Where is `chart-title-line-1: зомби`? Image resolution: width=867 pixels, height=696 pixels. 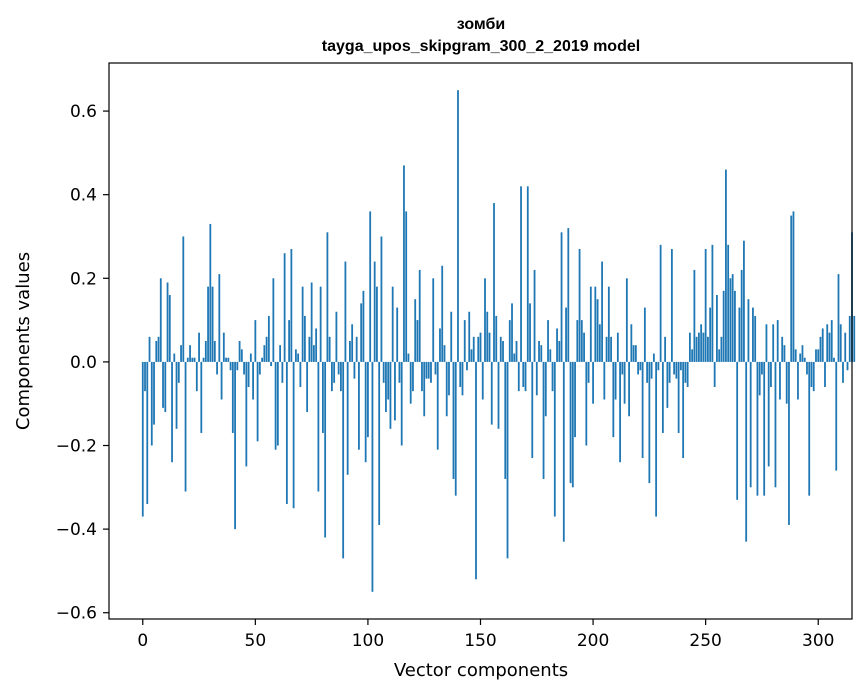
chart-title-line-1: зомби is located at coordinates (481, 24).